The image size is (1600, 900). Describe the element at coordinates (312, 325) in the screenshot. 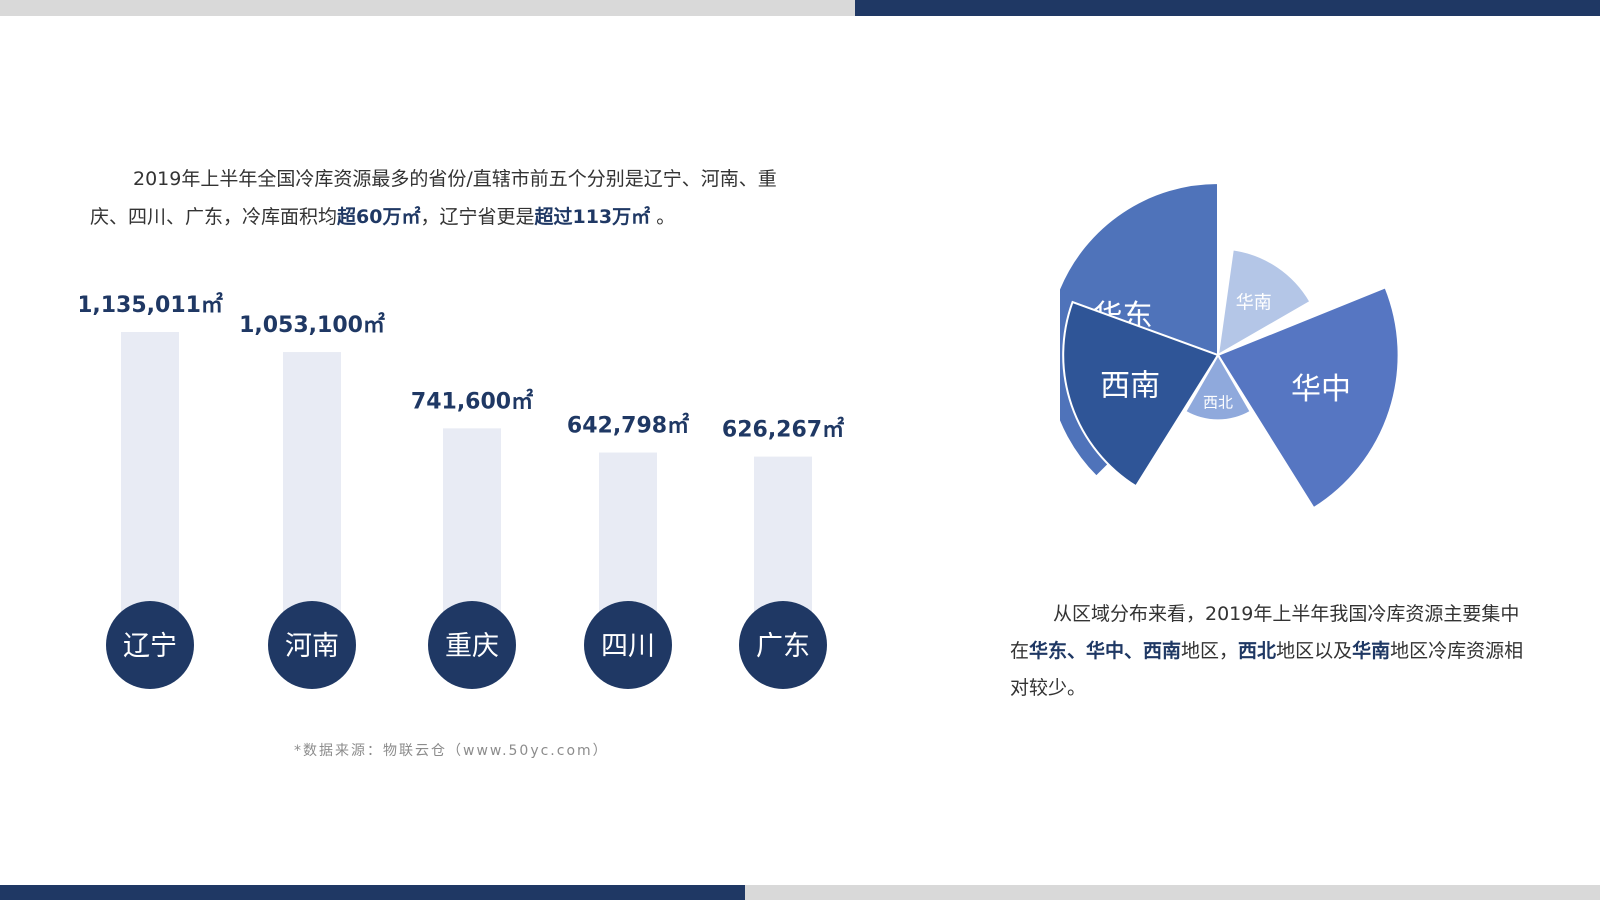

I see `bar-value-label-1: 1,053,100㎡` at that location.